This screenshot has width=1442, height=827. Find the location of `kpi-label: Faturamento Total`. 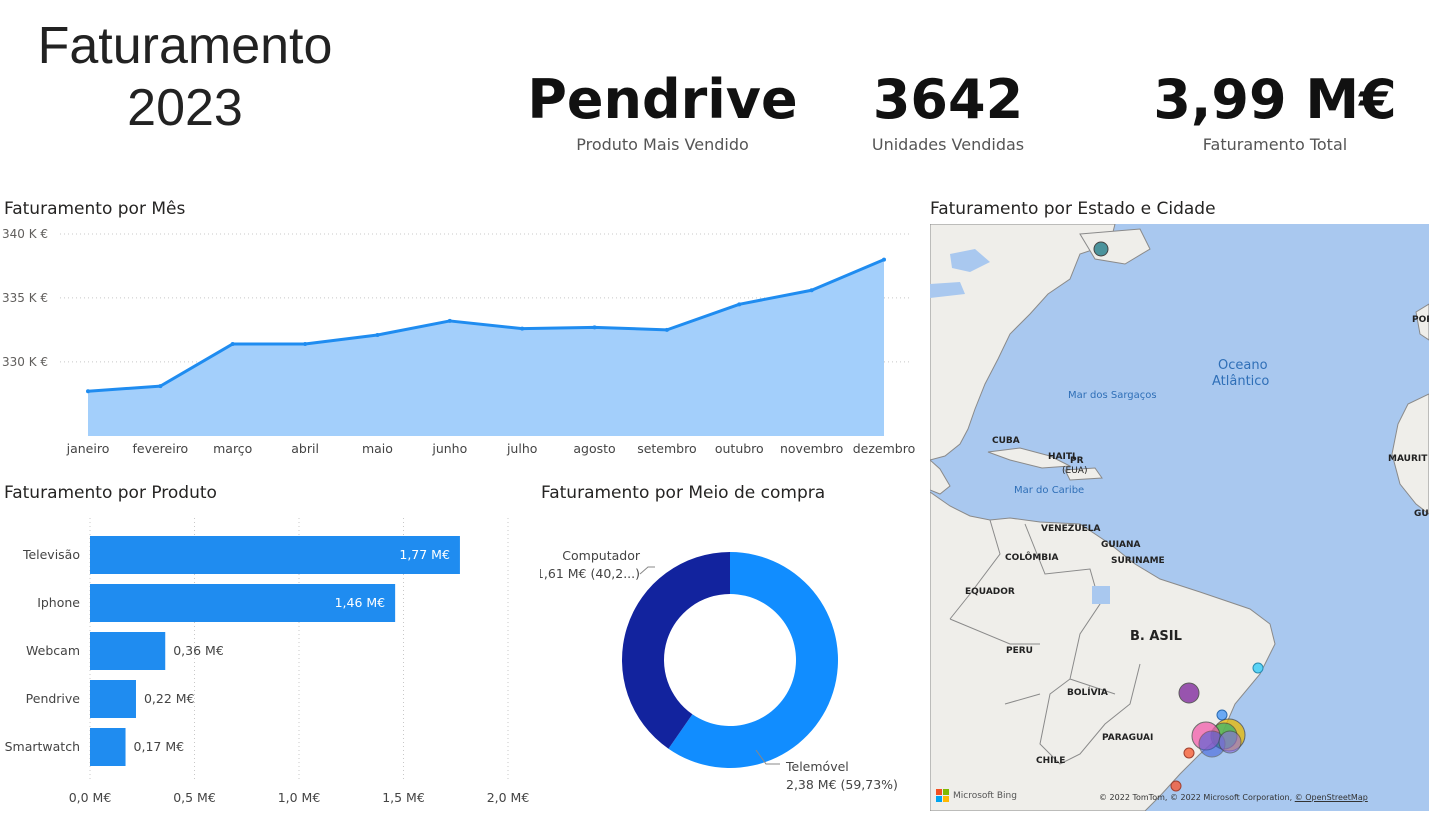

kpi-label: Faturamento Total is located at coordinates (1275, 144).